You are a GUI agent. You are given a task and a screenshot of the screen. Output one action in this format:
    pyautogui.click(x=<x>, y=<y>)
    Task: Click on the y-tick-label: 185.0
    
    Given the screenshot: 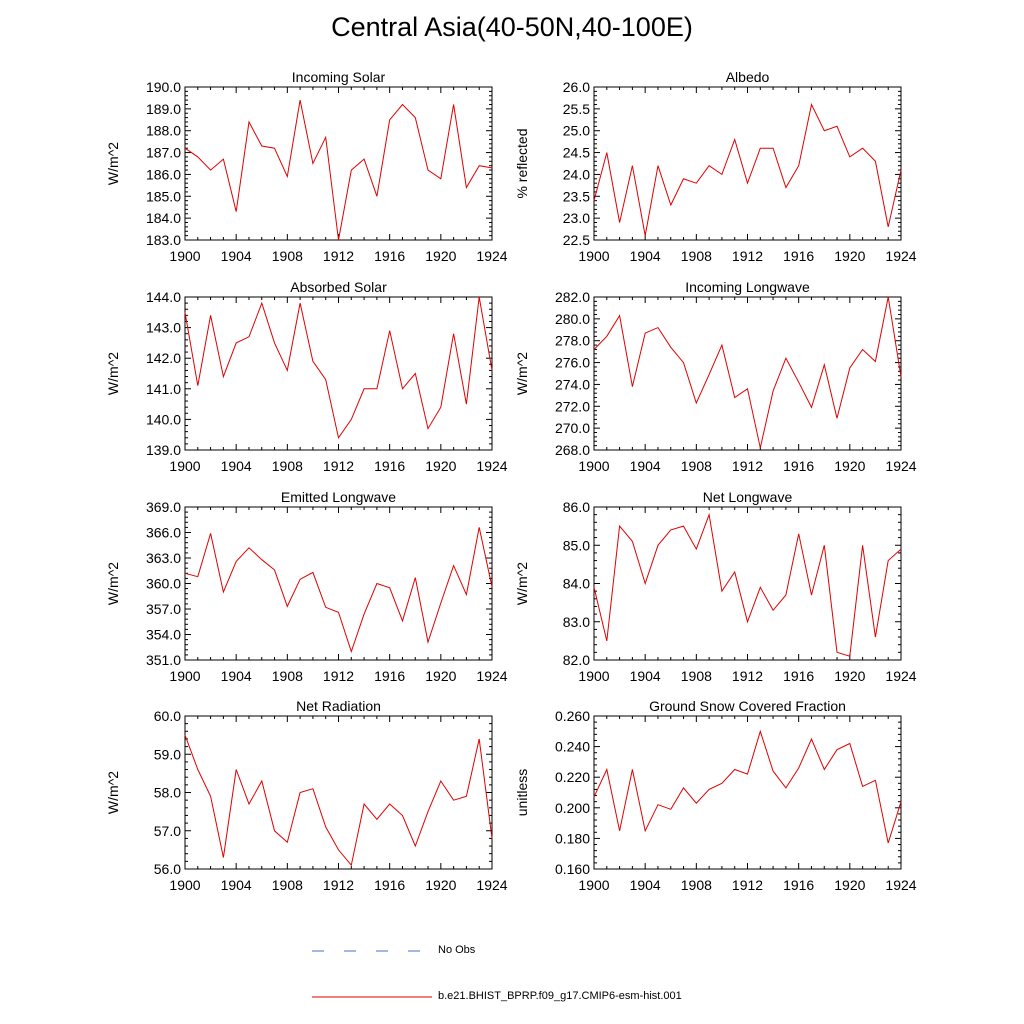 What is the action you would take?
    pyautogui.click(x=163, y=196)
    